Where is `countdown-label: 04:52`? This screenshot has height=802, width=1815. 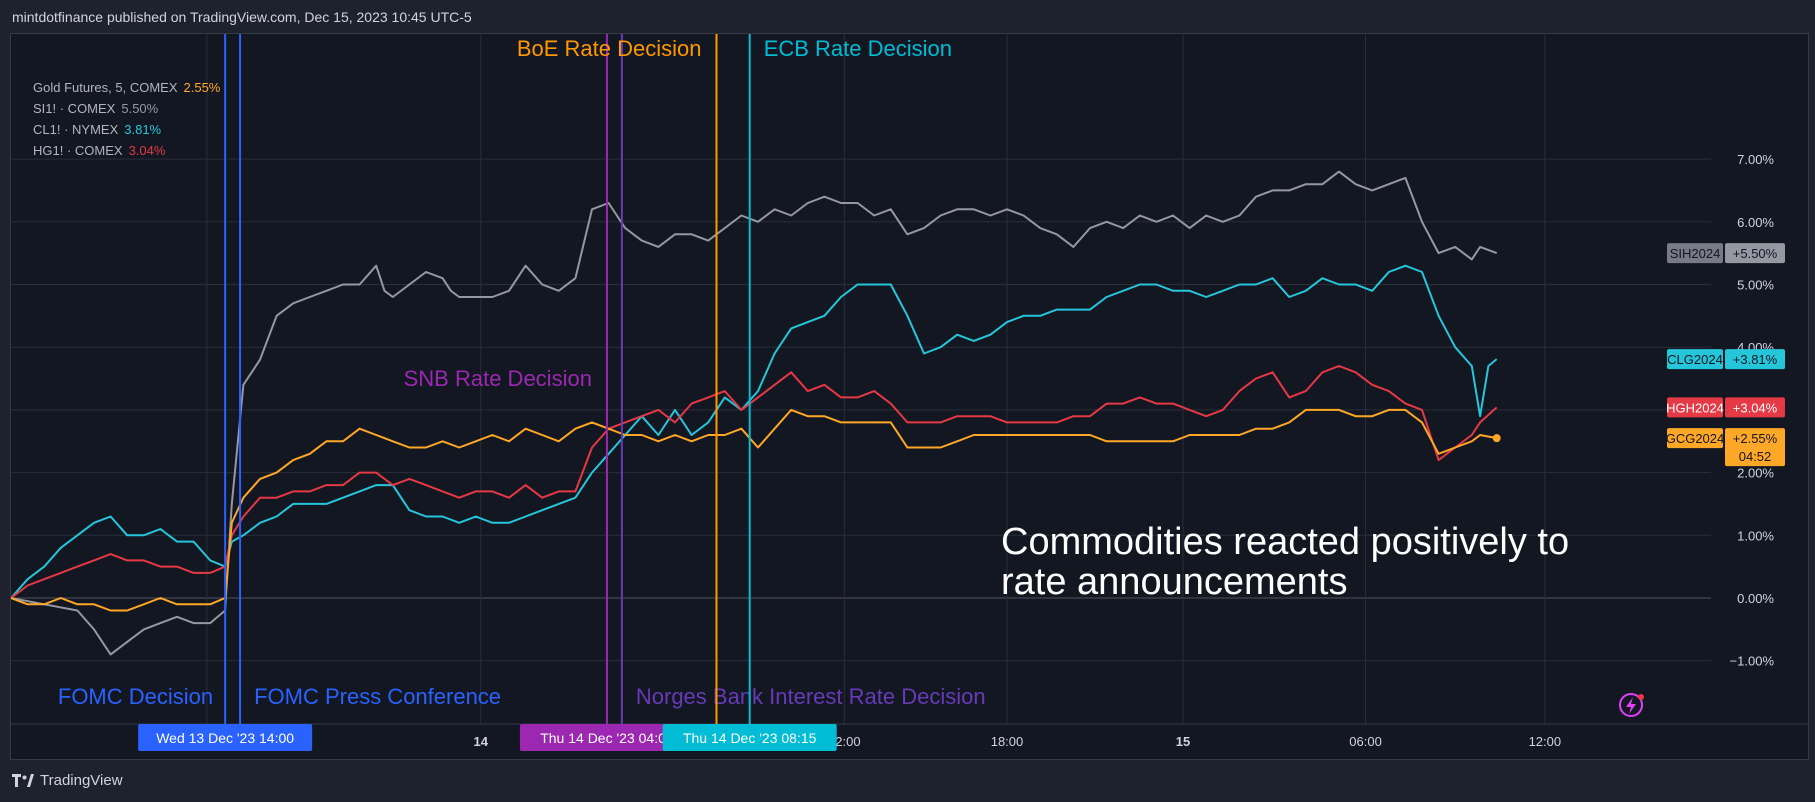 countdown-label: 04:52 is located at coordinates (1755, 456).